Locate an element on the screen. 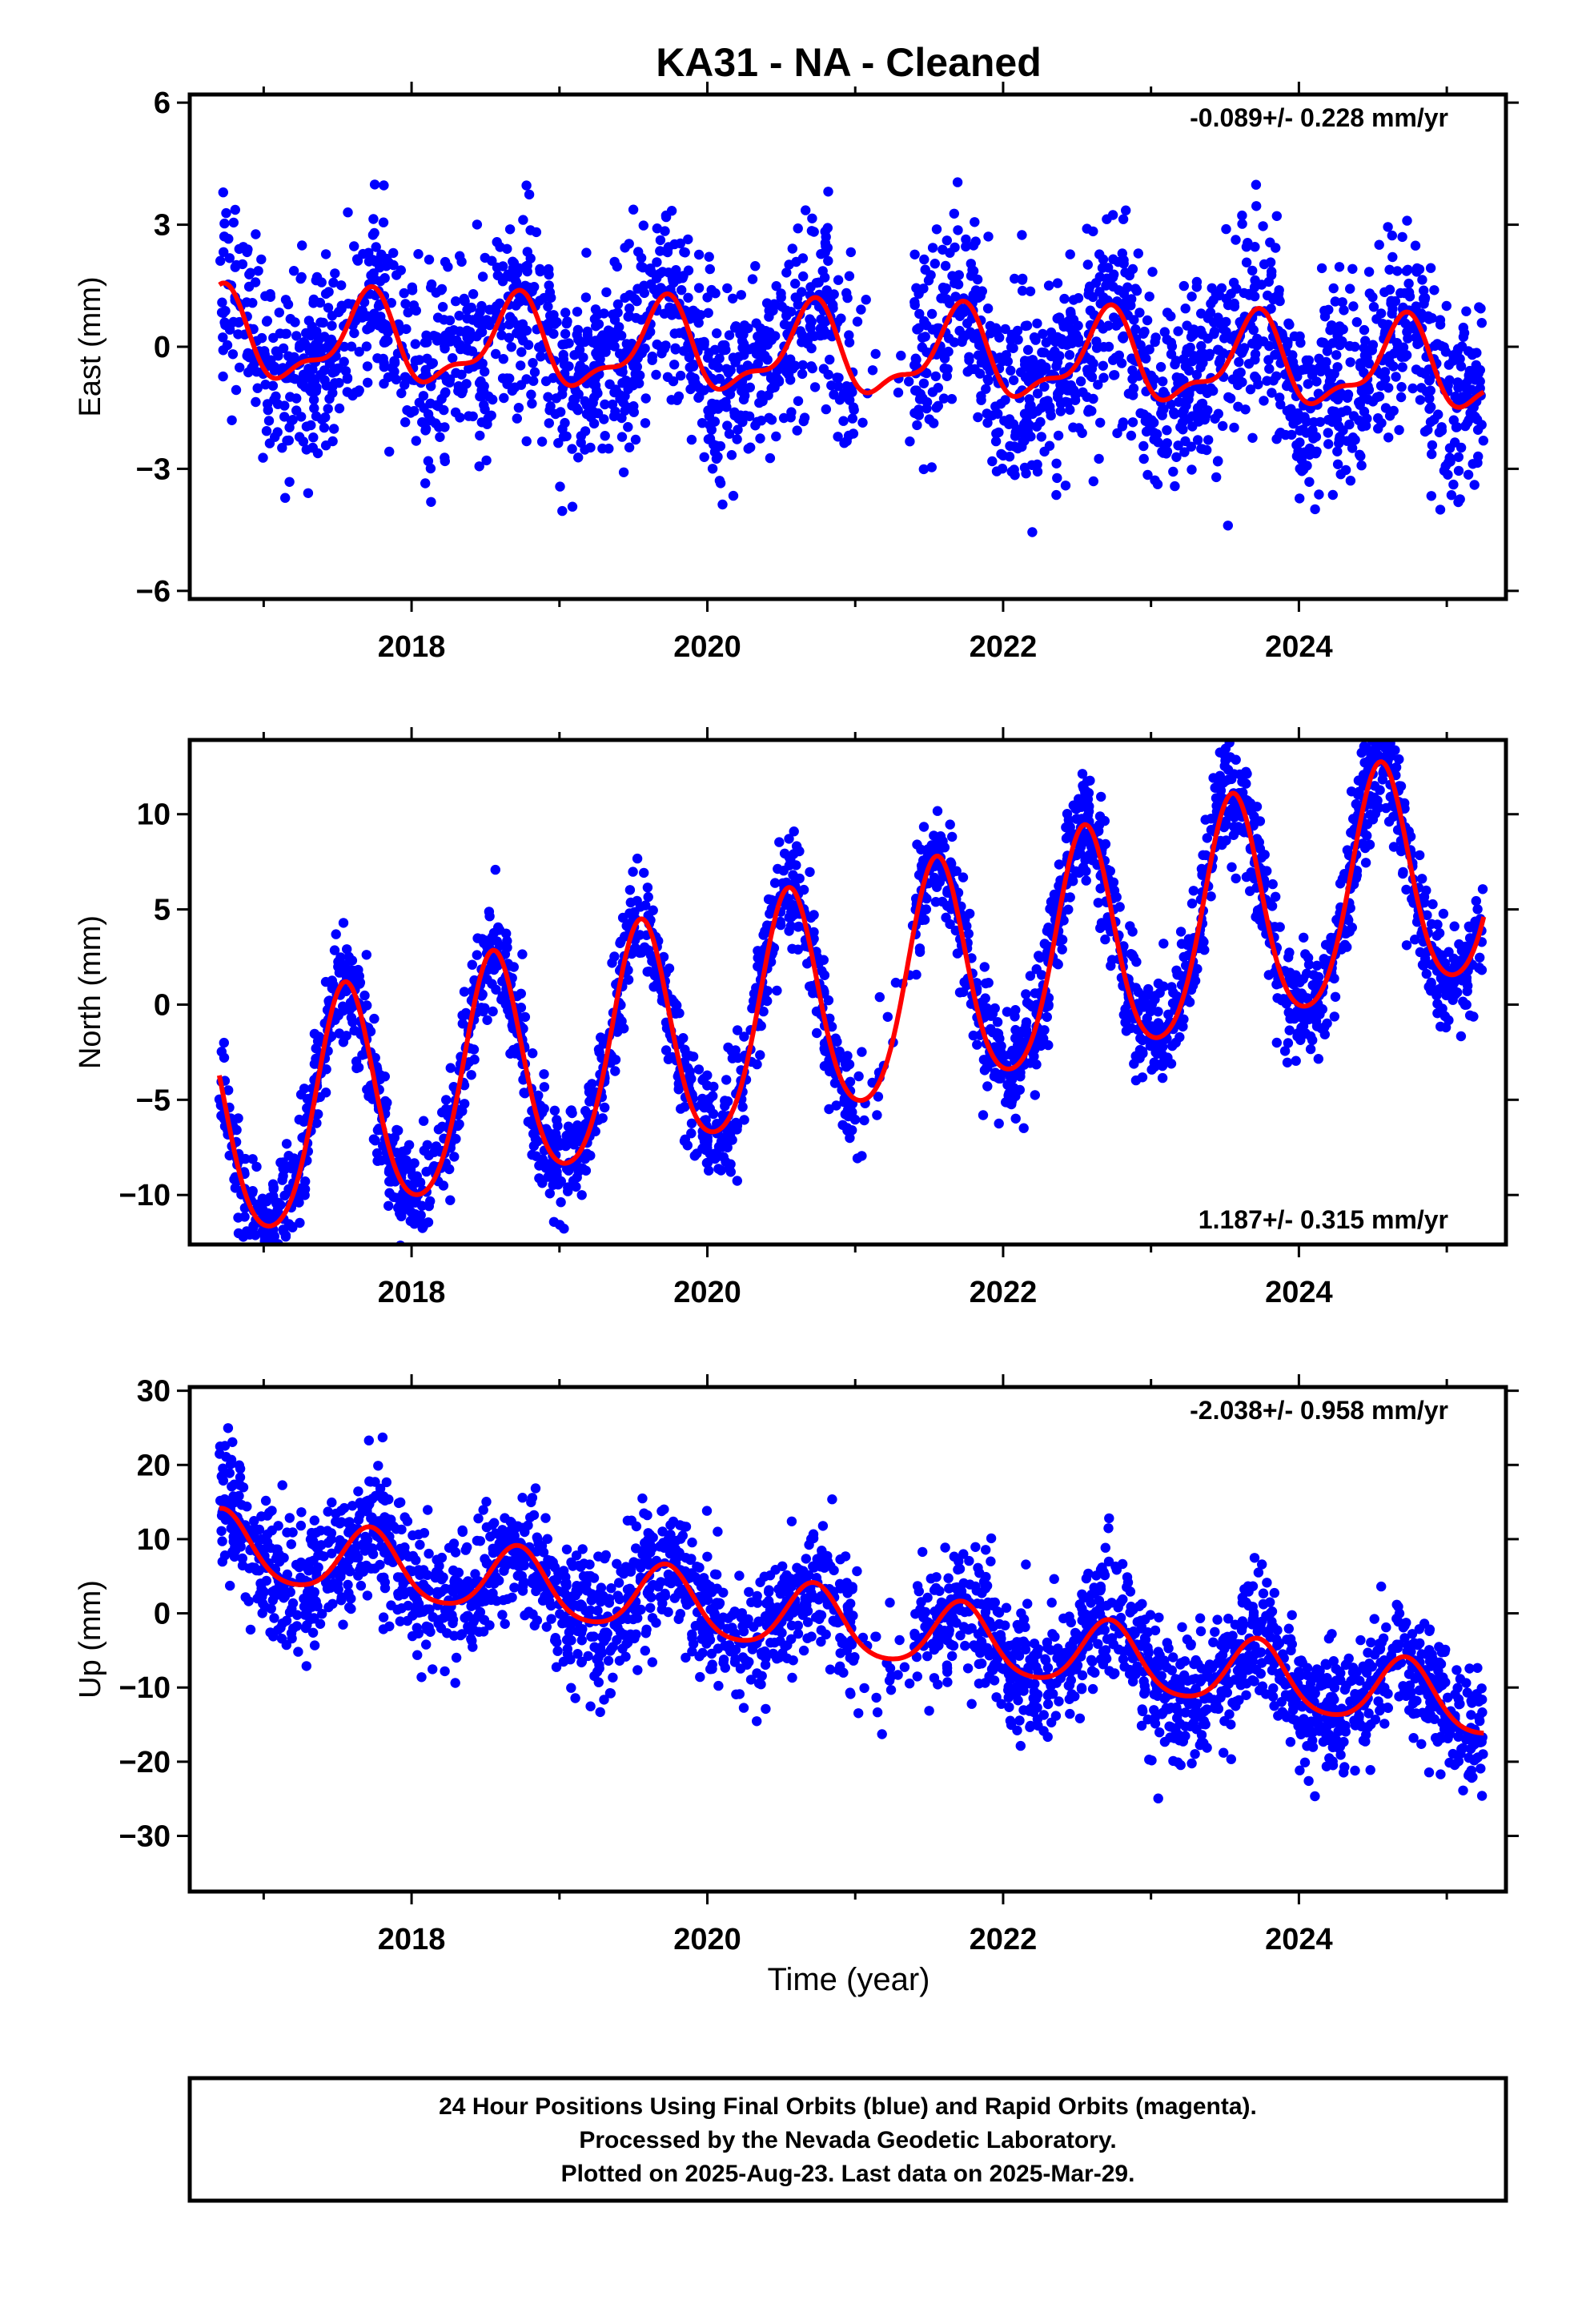  x-tick-label: 2022 is located at coordinates (1004, 647).